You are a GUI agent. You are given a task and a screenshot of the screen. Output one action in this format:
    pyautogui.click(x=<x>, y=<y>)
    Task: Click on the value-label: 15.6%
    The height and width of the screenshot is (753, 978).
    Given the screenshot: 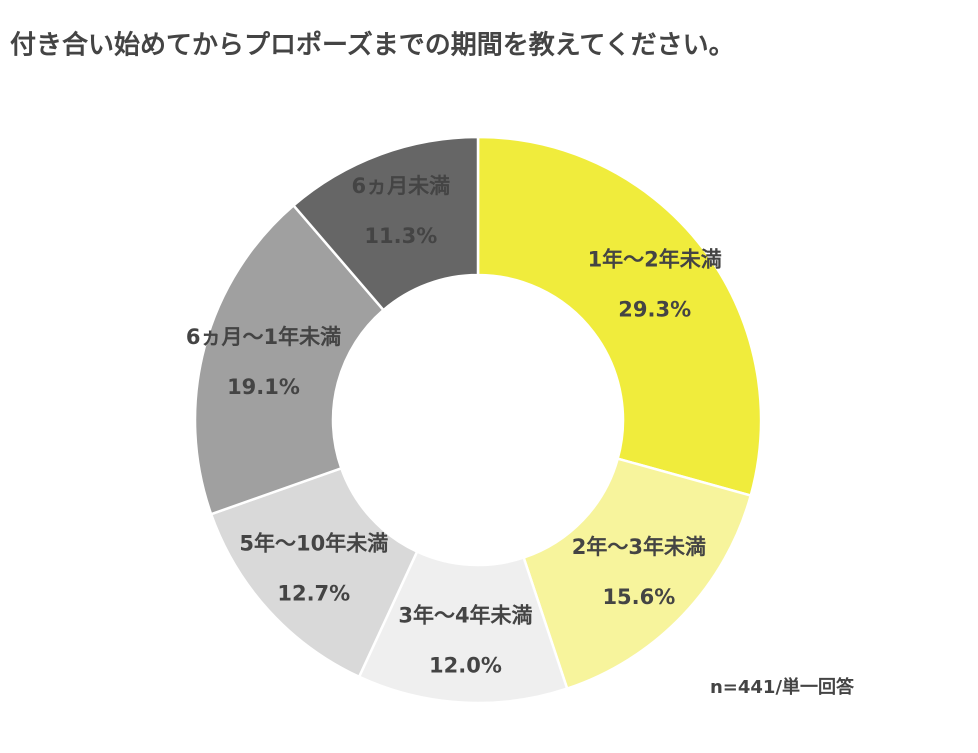 What is the action you would take?
    pyautogui.click(x=638, y=597)
    